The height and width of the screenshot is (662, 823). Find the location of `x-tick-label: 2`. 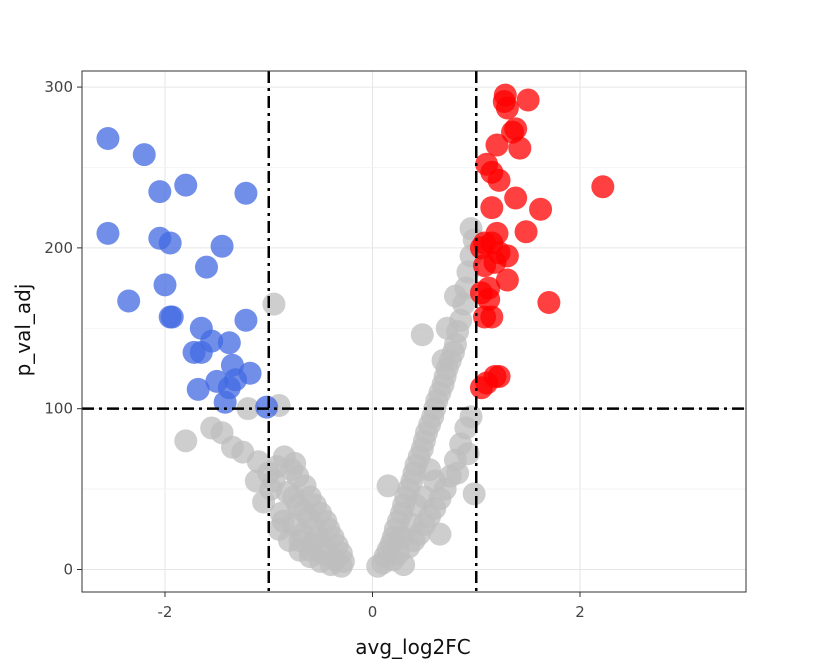

x-tick-label: 2 is located at coordinates (580, 612).